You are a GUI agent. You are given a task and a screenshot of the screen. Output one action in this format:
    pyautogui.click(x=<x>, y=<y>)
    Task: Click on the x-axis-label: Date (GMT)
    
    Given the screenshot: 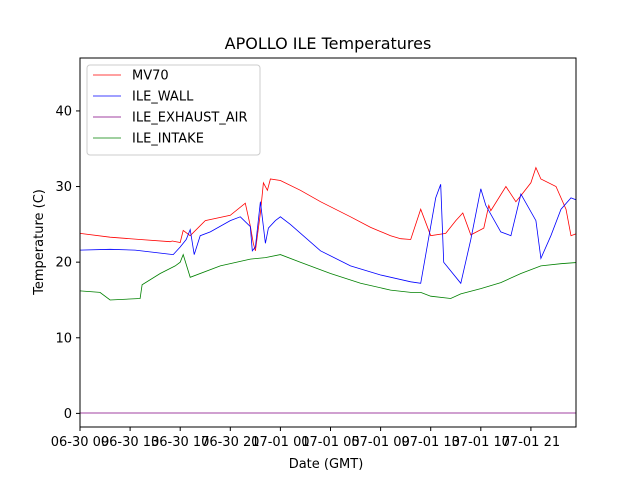 What is the action you would take?
    pyautogui.click(x=326, y=464)
    